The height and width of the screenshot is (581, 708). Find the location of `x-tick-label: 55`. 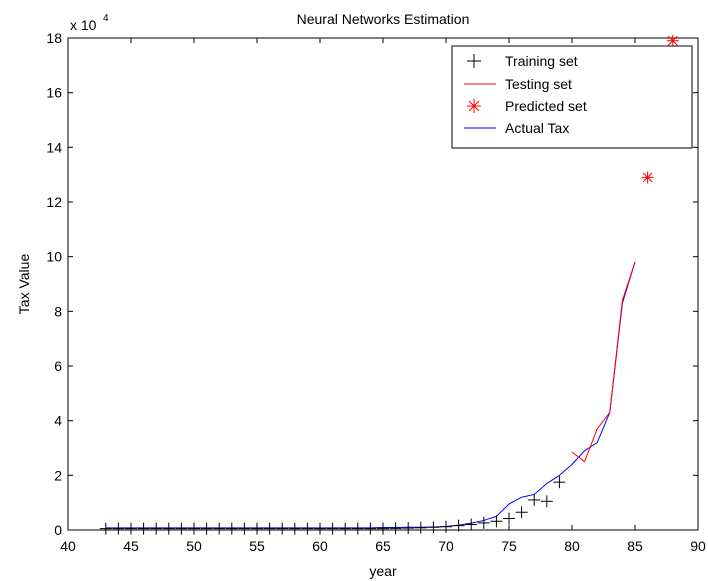

x-tick-label: 55 is located at coordinates (257, 546).